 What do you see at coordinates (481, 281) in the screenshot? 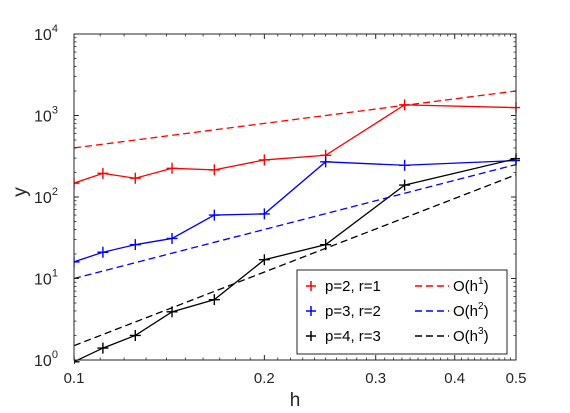
I see `legend-ref-exponent: 1` at bounding box center [481, 281].